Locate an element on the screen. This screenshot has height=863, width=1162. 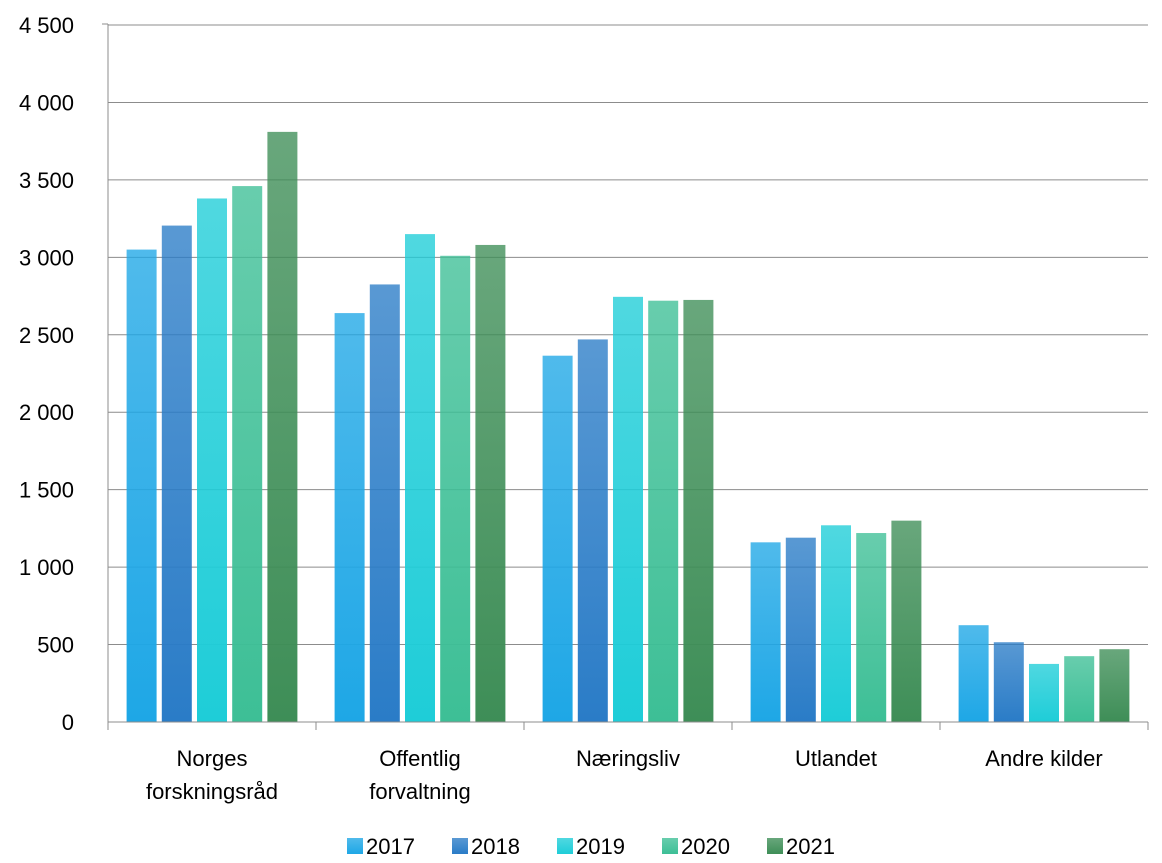
legend-label-2021: 2021 is located at coordinates (810, 846).